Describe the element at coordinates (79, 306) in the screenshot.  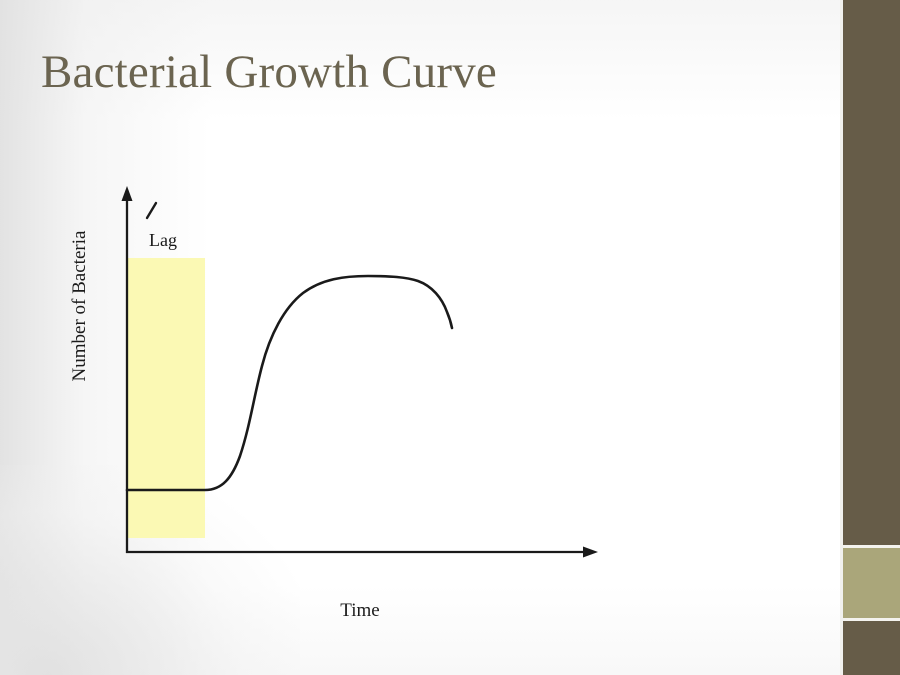
I see `y-axis-label: Number of Bacteria` at that location.